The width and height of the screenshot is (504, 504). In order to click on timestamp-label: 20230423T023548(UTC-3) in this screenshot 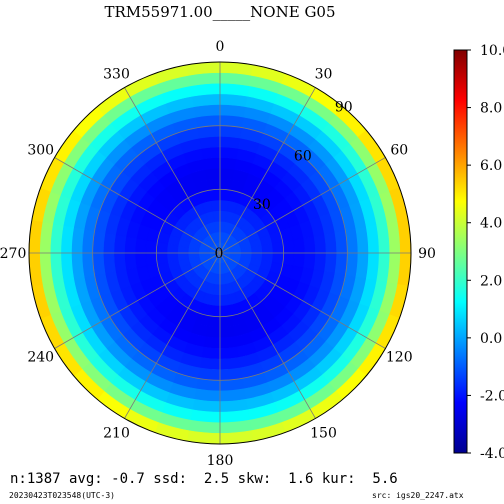, I will do `click(62, 495)`.